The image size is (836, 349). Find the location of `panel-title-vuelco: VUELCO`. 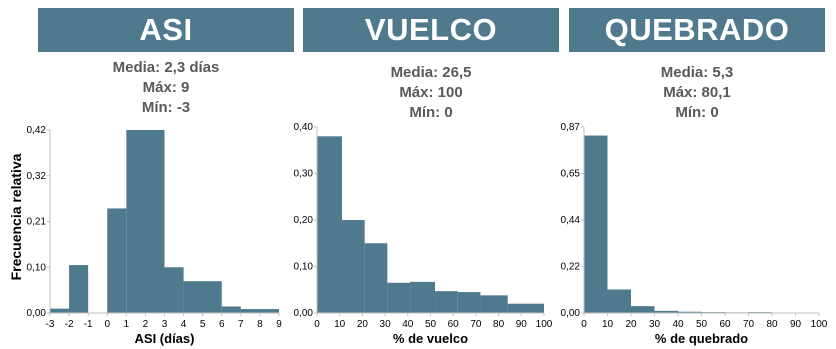

panel-title-vuelco: VUELCO is located at coordinates (431, 30).